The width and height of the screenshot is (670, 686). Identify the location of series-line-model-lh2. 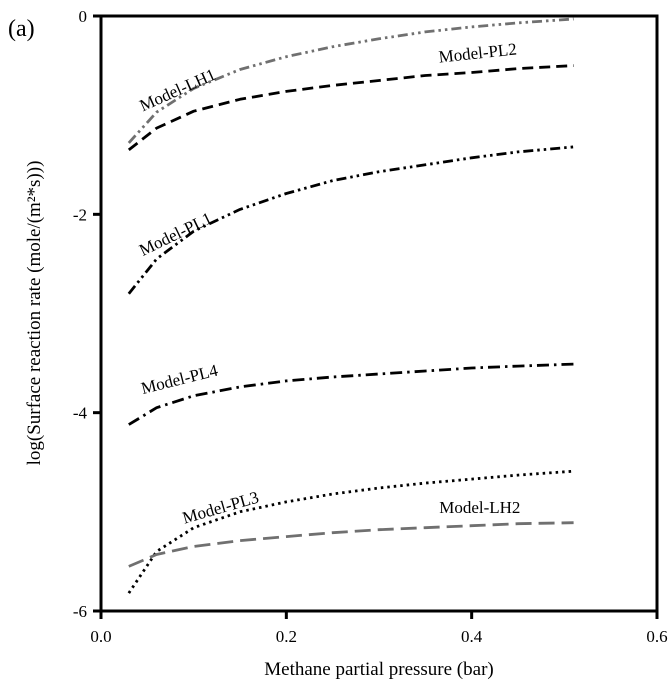
(351, 544).